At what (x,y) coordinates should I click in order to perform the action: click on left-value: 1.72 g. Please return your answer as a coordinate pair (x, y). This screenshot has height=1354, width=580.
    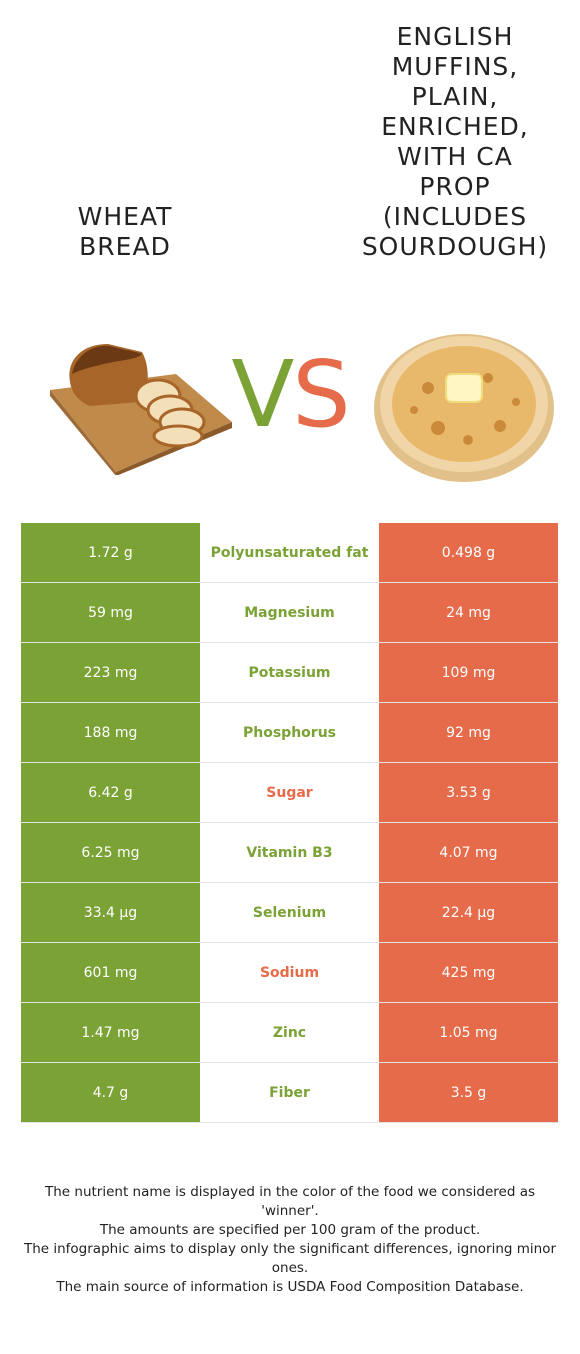
    Looking at the image, I should click on (110, 552).